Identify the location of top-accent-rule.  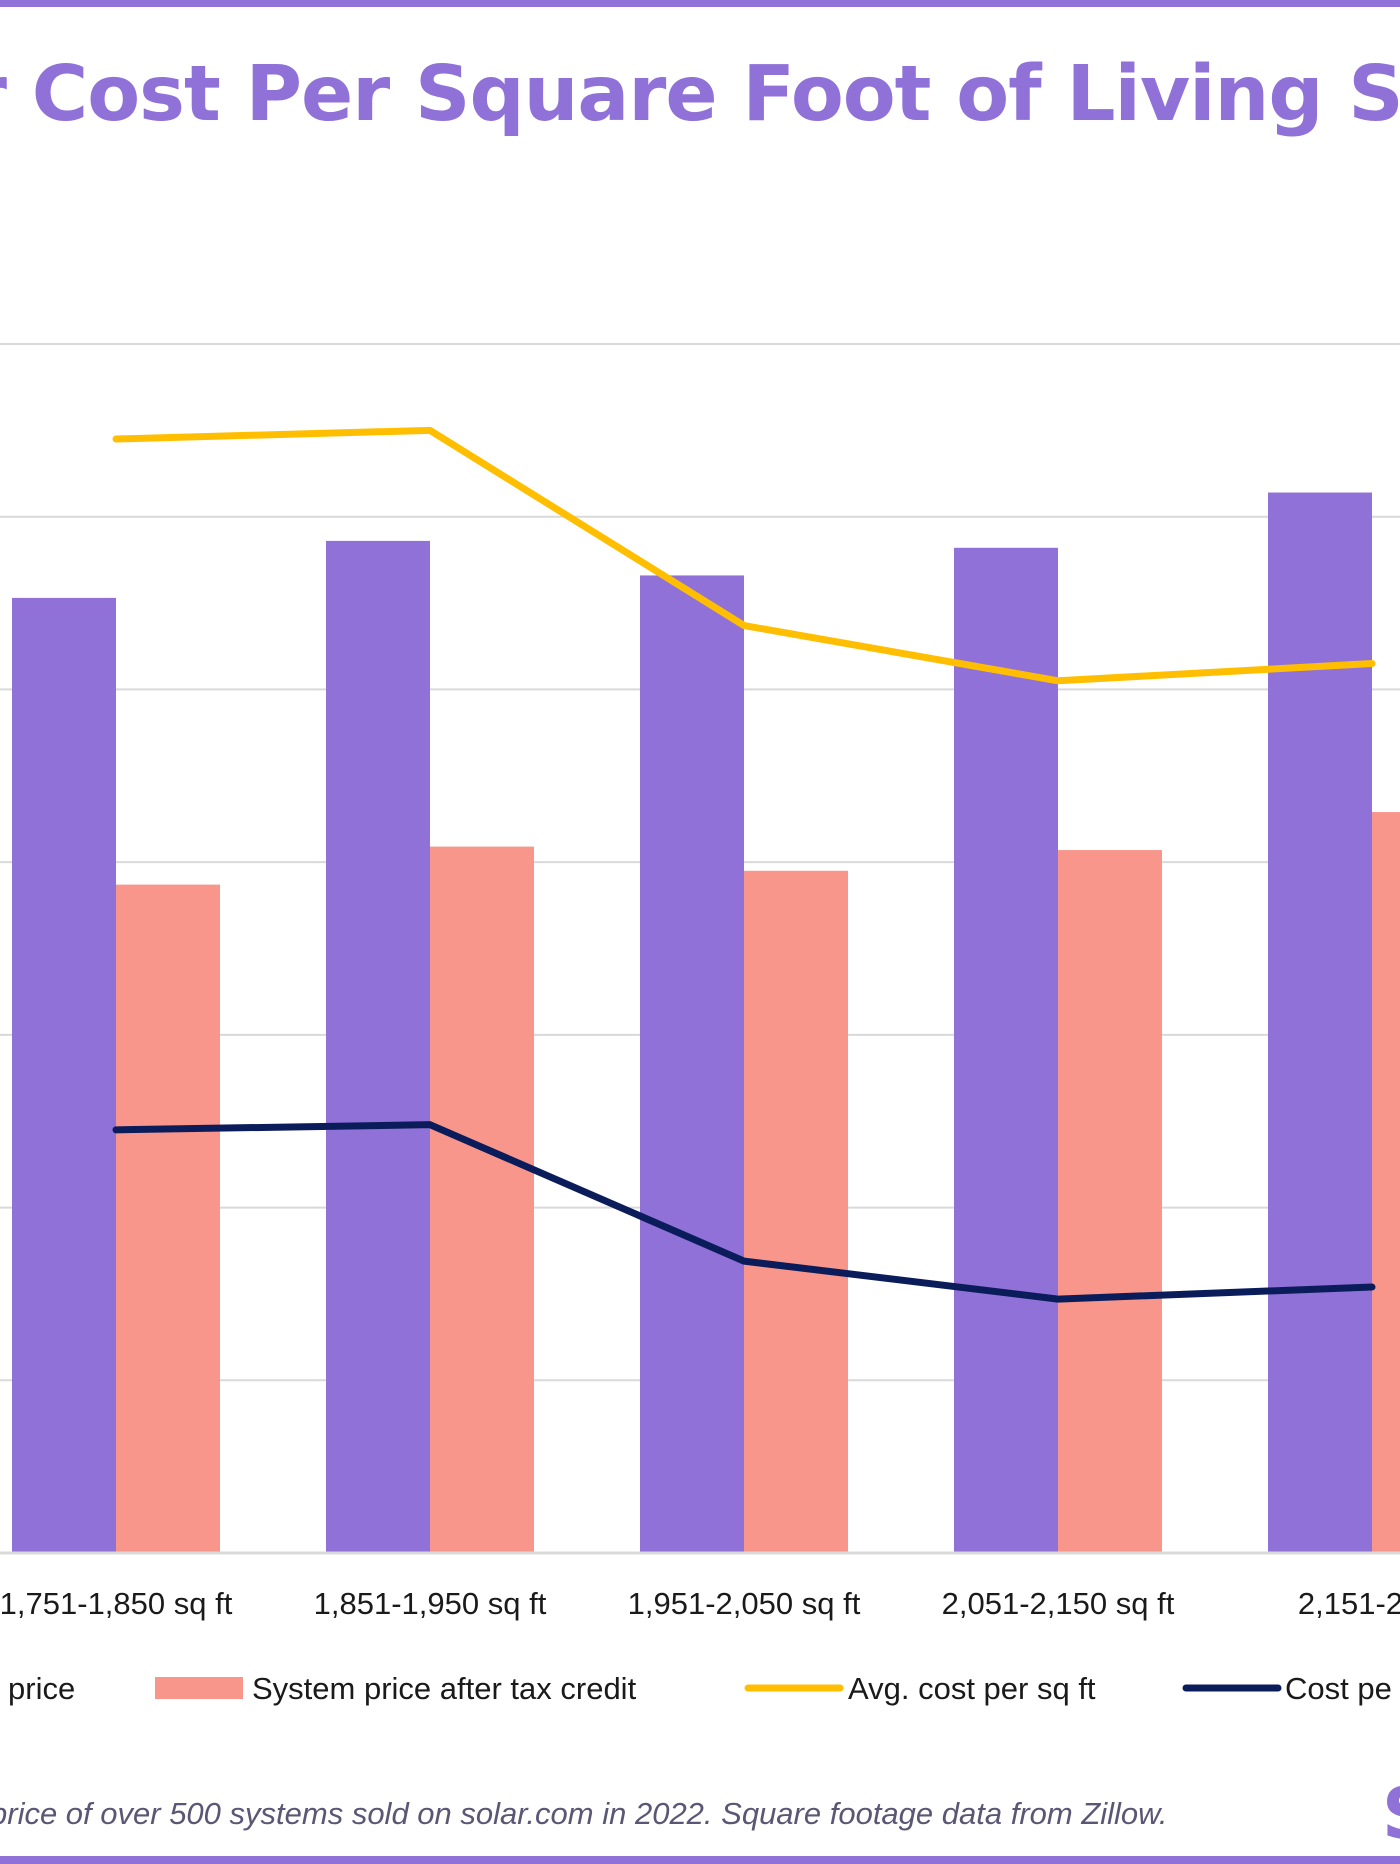
(700, 3).